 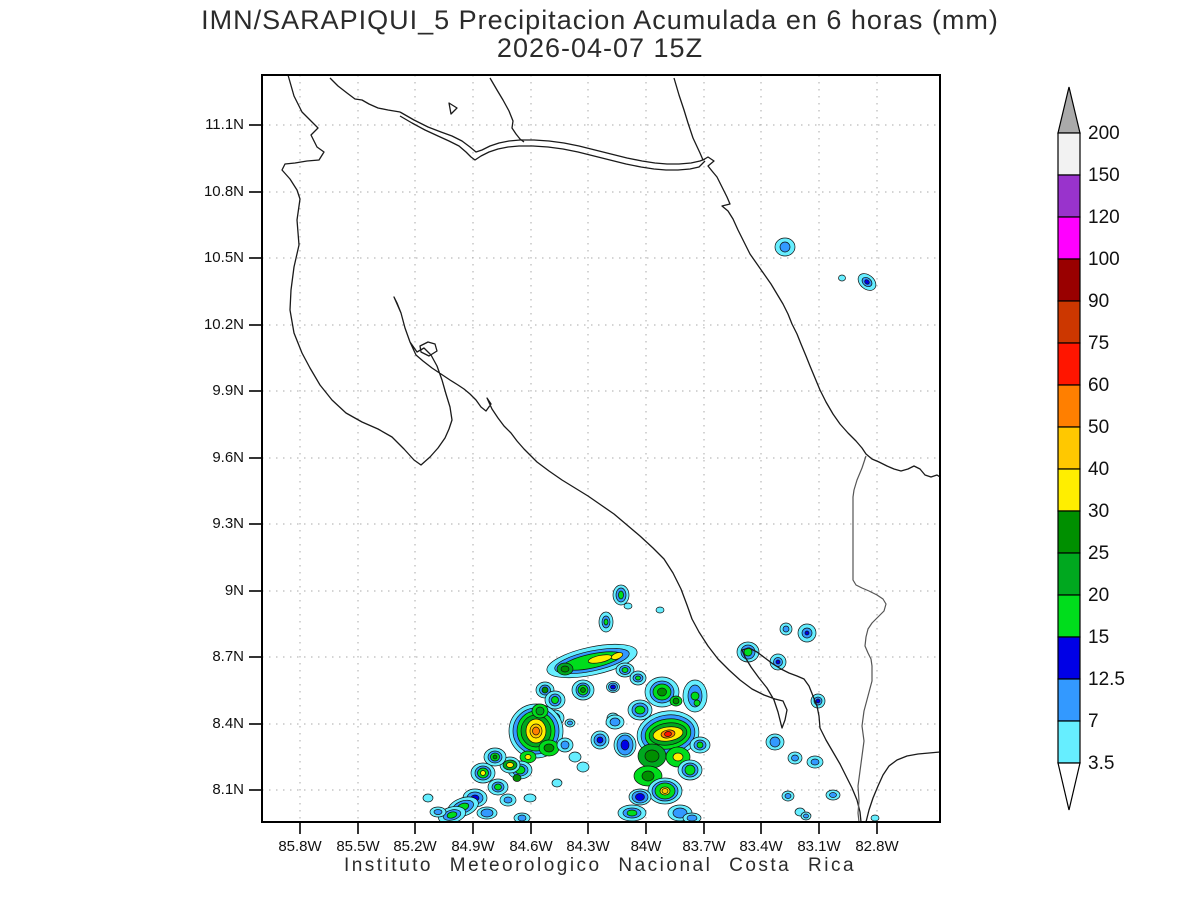 What do you see at coordinates (1099, 469) in the screenshot?
I see `colorbar-label: 40` at bounding box center [1099, 469].